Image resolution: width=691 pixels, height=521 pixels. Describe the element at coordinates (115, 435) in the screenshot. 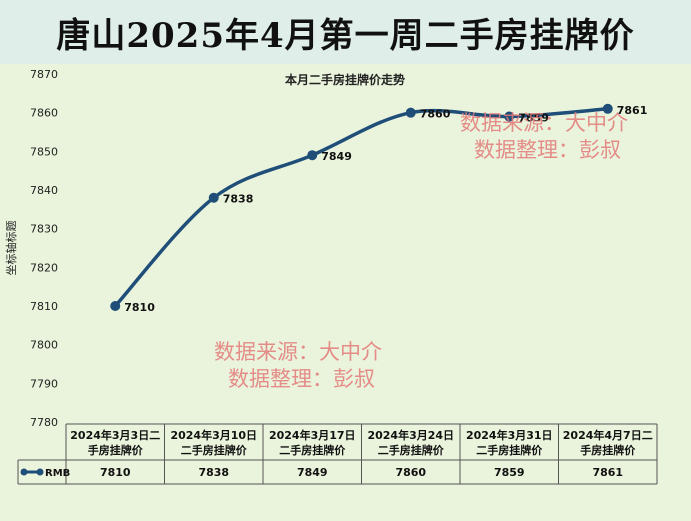

I see `category-label: 2024年3月3日二` at that location.